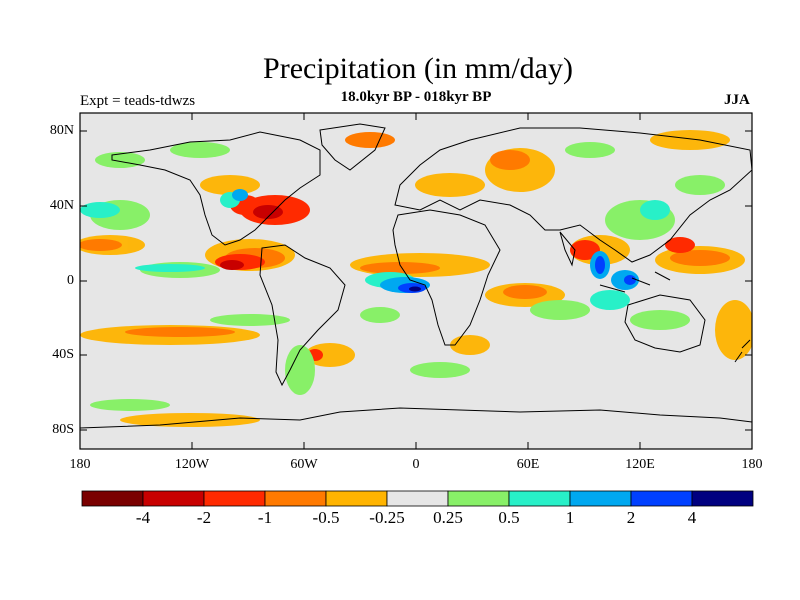 The width and height of the screenshot is (800, 600). What do you see at coordinates (192, 464) in the screenshot?
I see `lon-tick-label: 120W` at bounding box center [192, 464].